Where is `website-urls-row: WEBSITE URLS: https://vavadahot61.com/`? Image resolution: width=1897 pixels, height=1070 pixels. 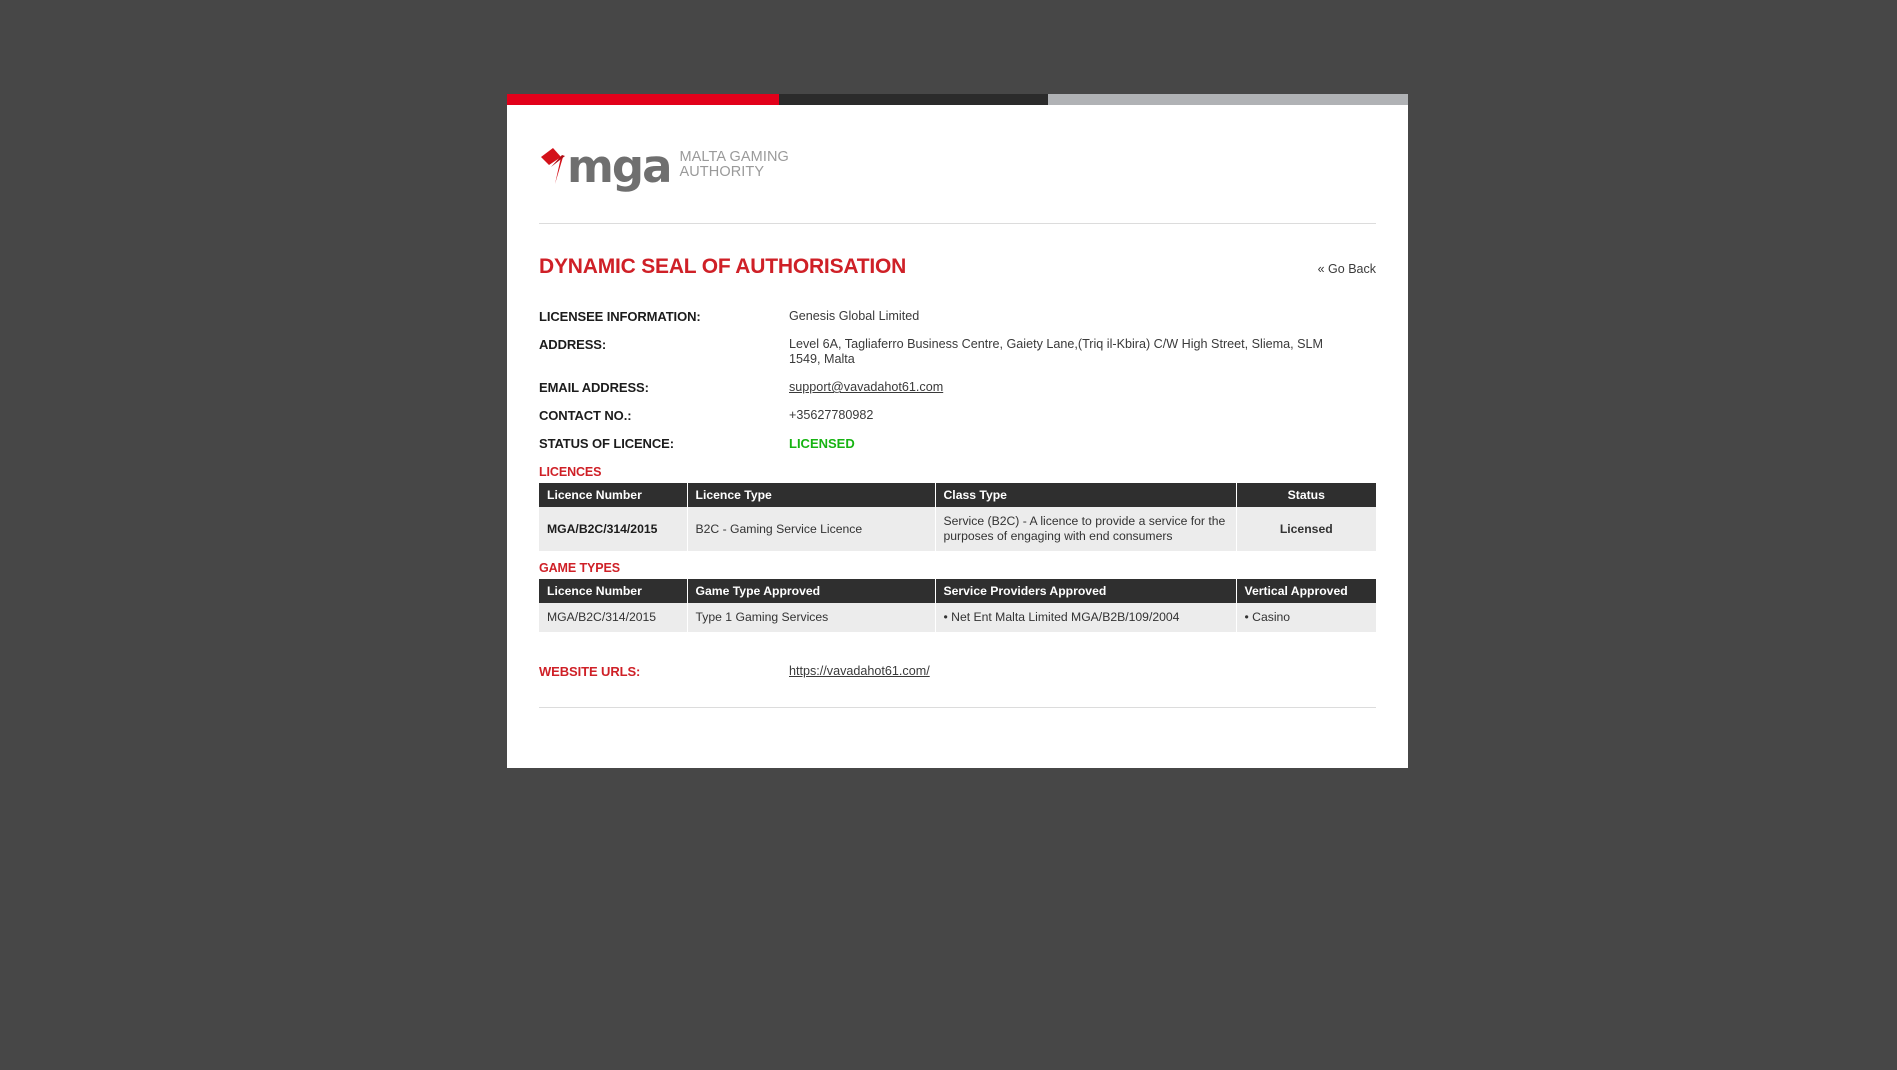
website-urls-row: WEBSITE URLS: https://vavadahot61.com/ is located at coordinates (957, 671).